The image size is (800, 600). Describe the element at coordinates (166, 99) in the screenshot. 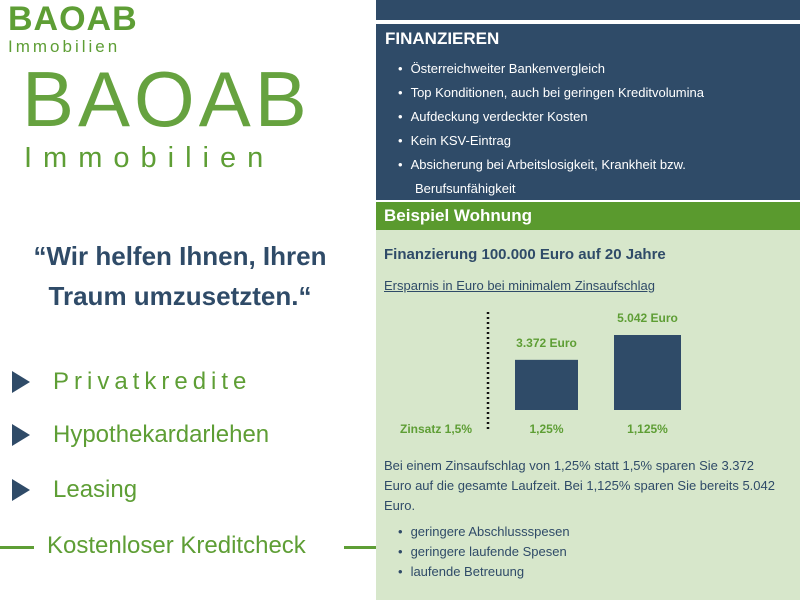

I see `logo-large: BAOAB` at that location.